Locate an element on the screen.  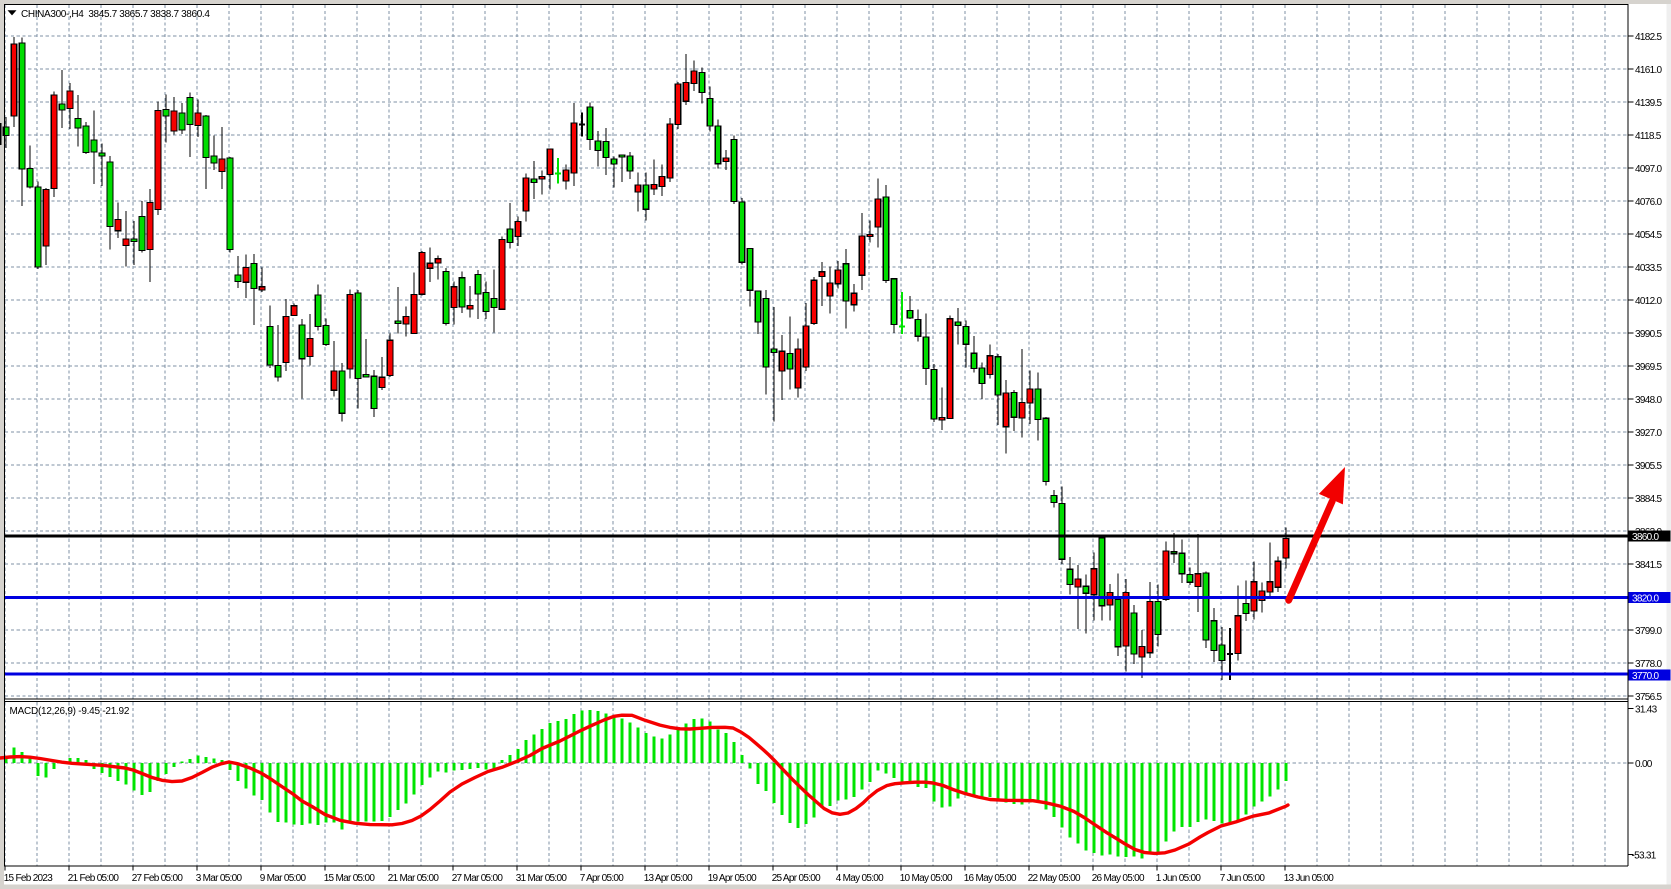
svg-text: 4161.0 is located at coordinates (1649, 70).